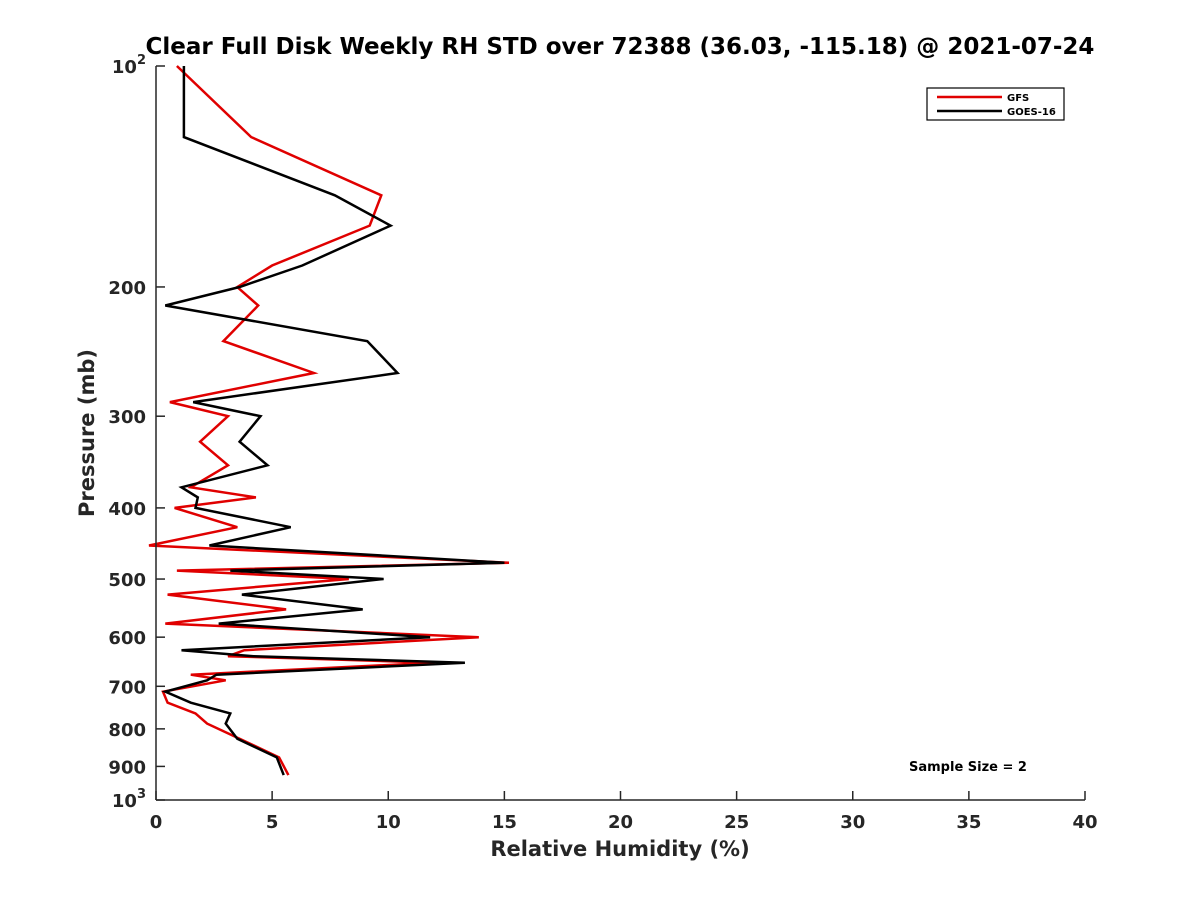 The height and width of the screenshot is (900, 1200). What do you see at coordinates (388, 822) in the screenshot?
I see `x-tick-label: 10` at bounding box center [388, 822].